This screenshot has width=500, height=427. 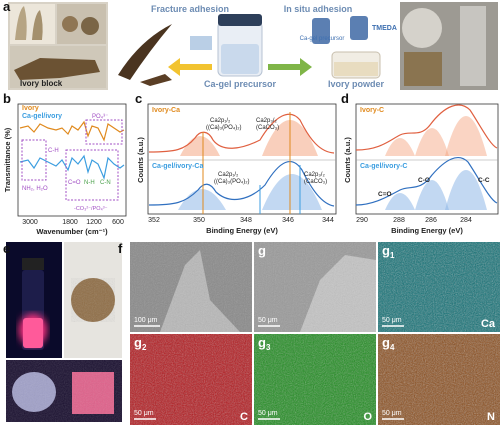 What do you see at coordinates (118, 222) in the screenshot?
I see `x-tick-label: 600` at bounding box center [118, 222].